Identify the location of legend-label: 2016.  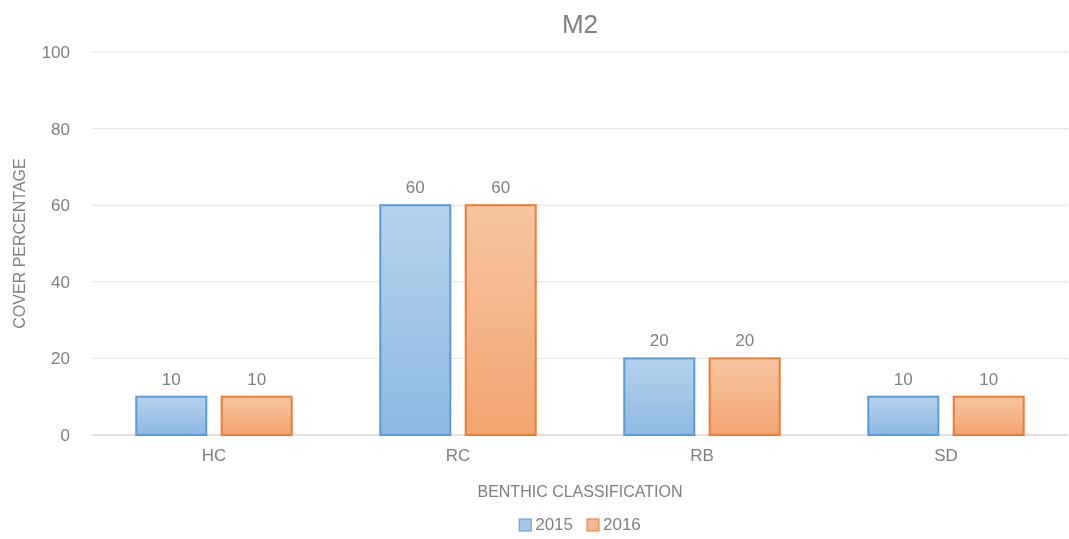
(622, 524).